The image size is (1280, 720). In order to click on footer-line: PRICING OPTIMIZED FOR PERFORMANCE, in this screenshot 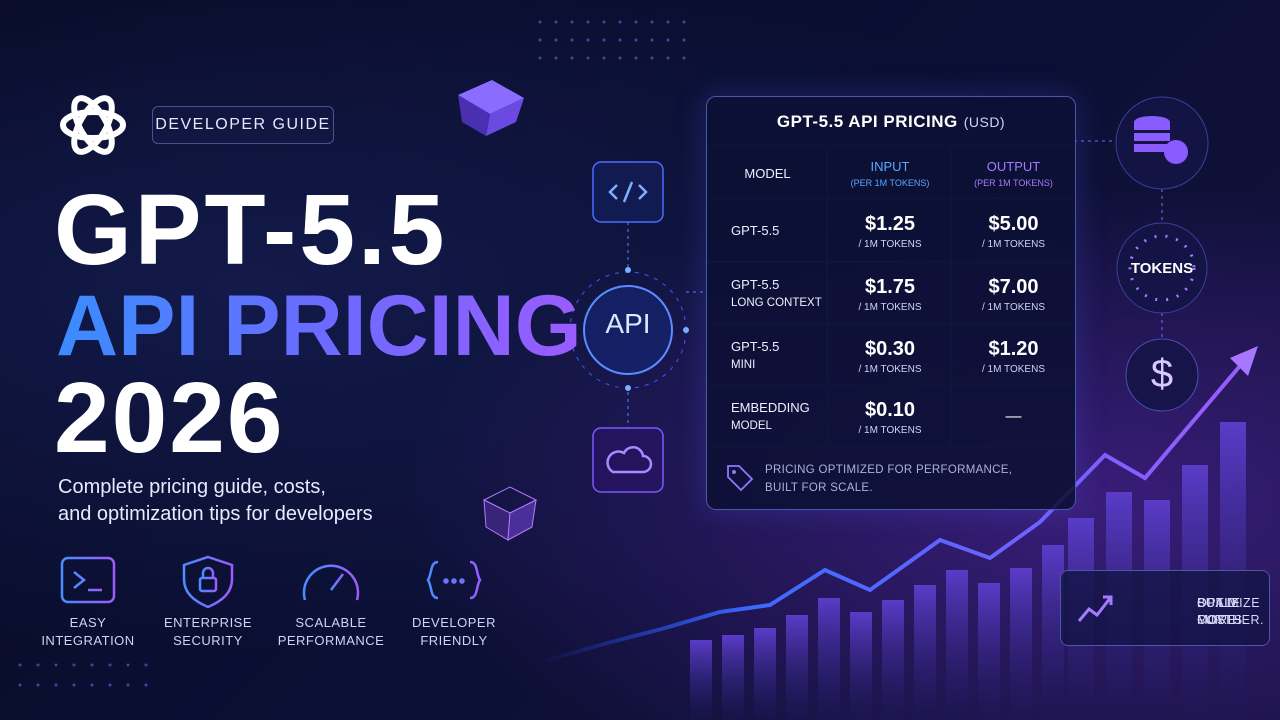, I will do `click(889, 470)`.